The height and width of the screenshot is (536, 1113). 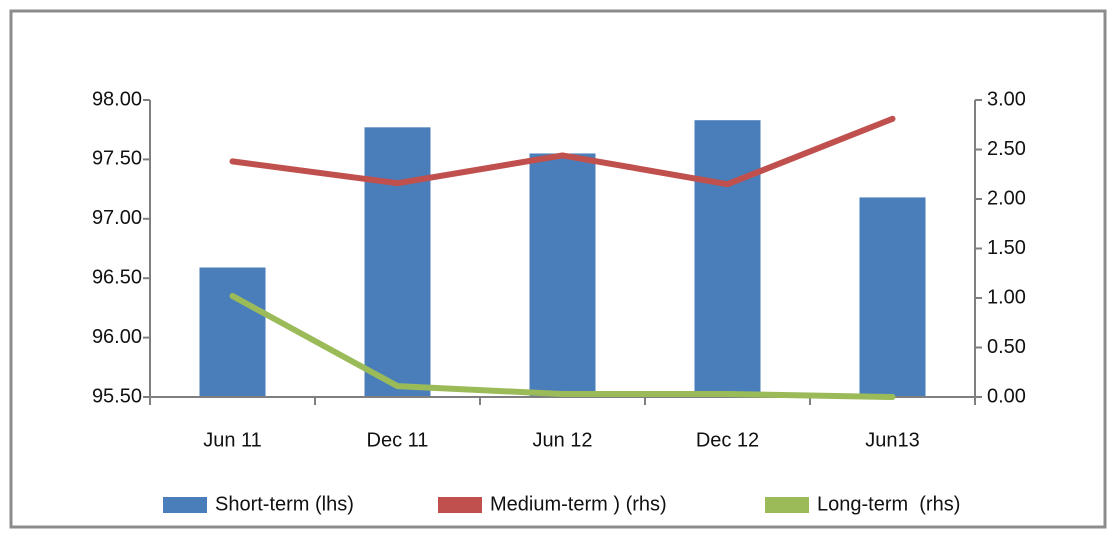 What do you see at coordinates (892, 440) in the screenshot?
I see `x-tick-label: Jun13` at bounding box center [892, 440].